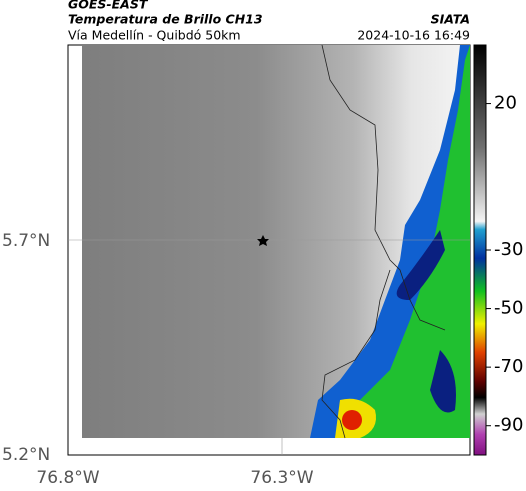 This screenshot has width=526, height=491. What do you see at coordinates (508, 249) in the screenshot?
I see `colorbar-tick-label: -30` at bounding box center [508, 249].